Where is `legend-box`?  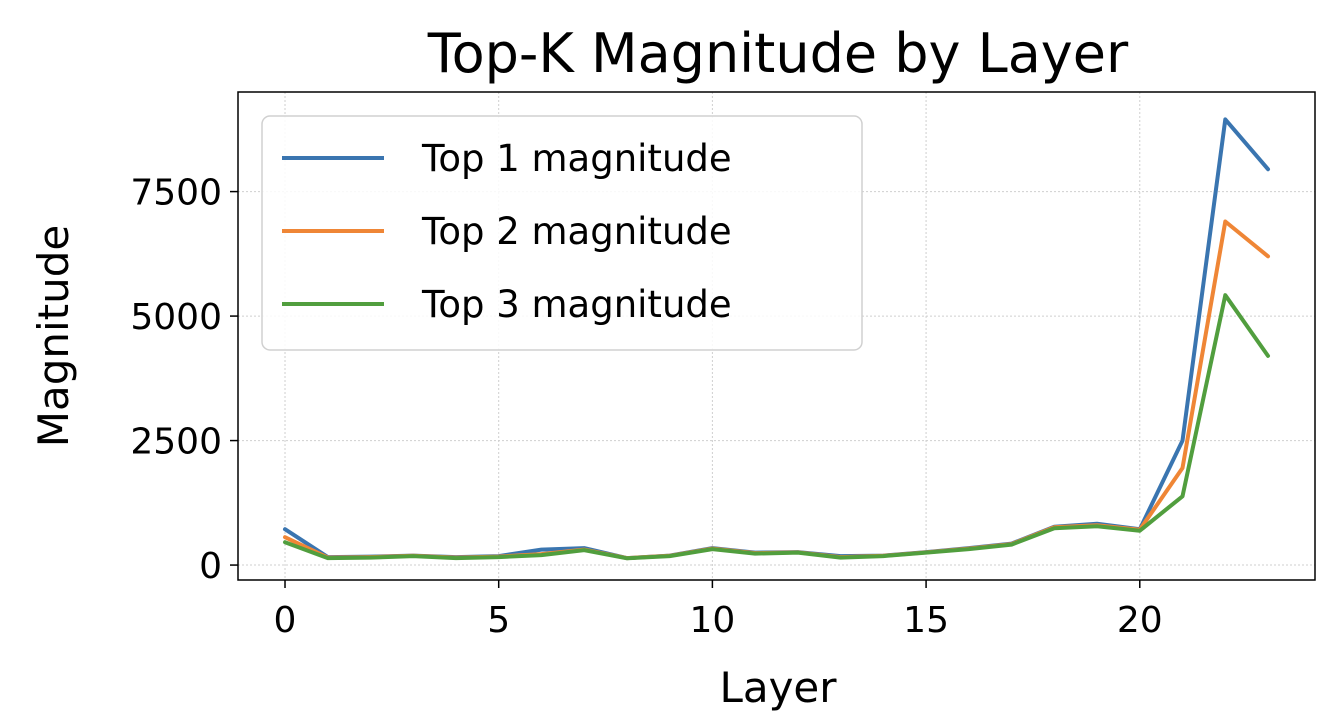 legend-box is located at coordinates (562, 233).